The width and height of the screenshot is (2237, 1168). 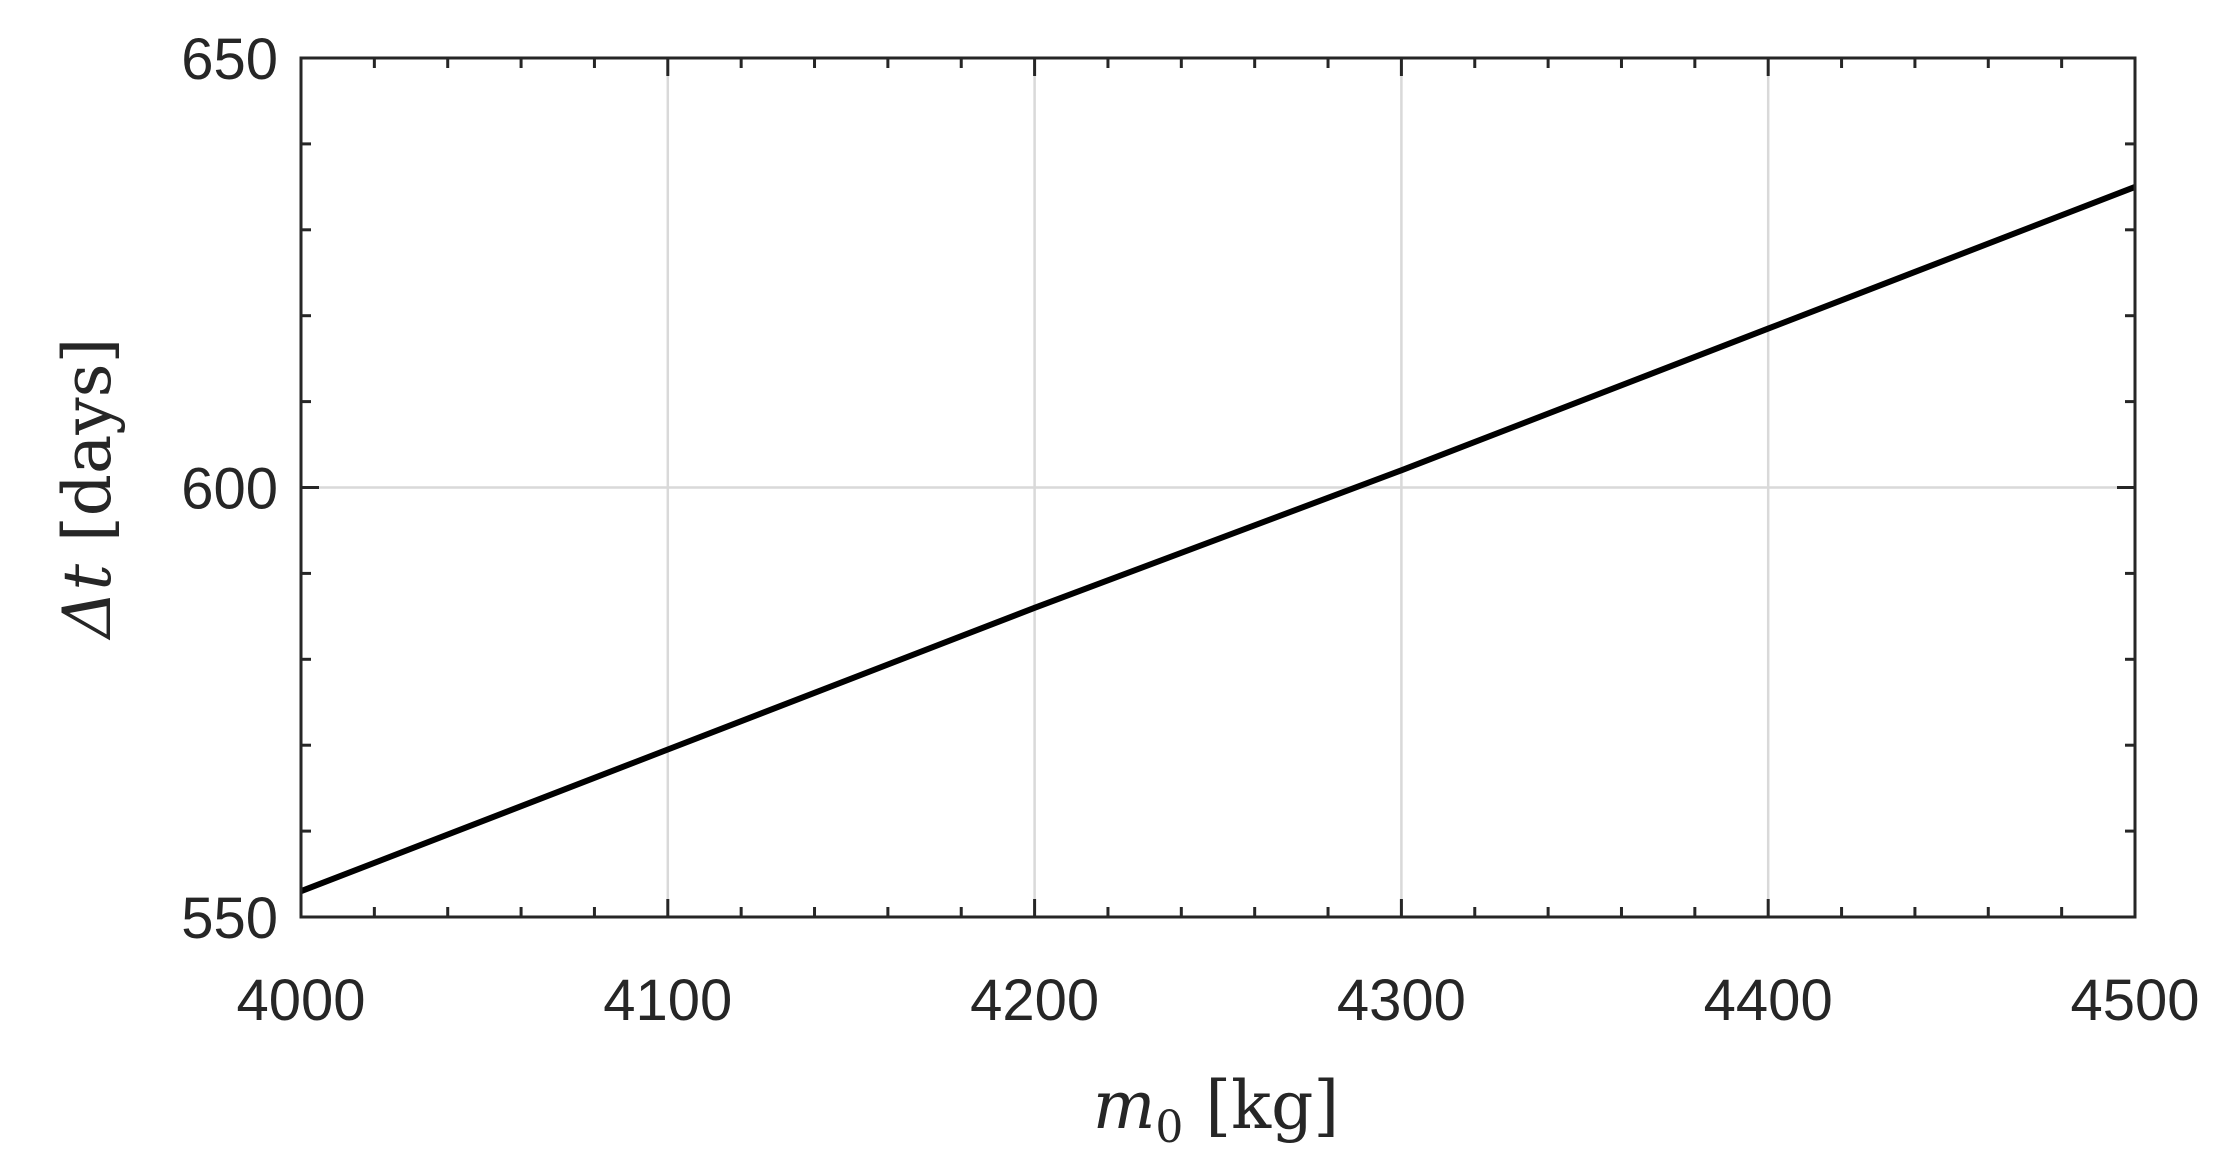 What do you see at coordinates (2134, 1000) in the screenshot?
I see `x-tick-label: 4500` at bounding box center [2134, 1000].